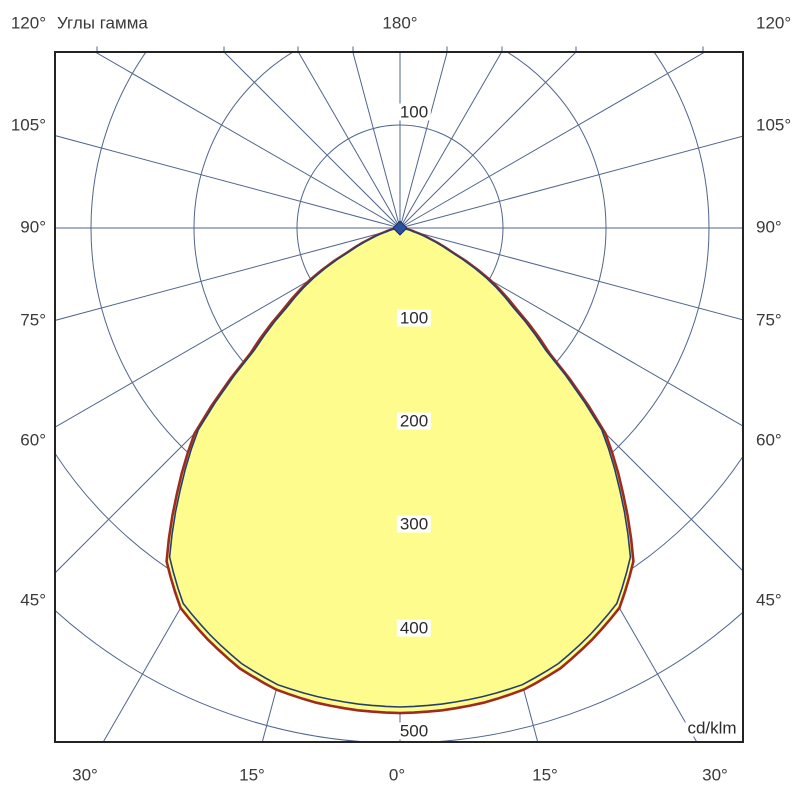  Describe the element at coordinates (28, 23) in the screenshot. I see `gamma-label-left-120: 120°` at that location.